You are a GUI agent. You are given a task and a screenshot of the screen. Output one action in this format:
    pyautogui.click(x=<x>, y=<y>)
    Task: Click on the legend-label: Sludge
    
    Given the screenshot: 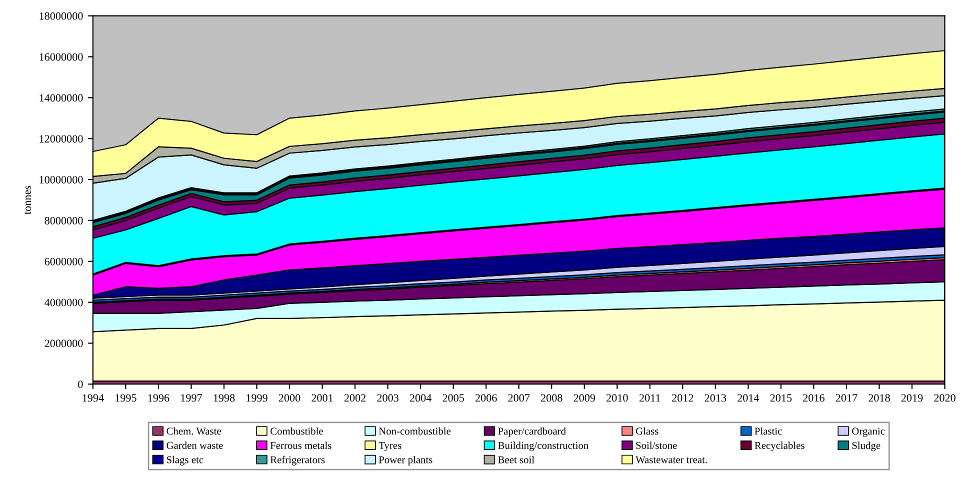 What is the action you would take?
    pyautogui.click(x=866, y=447)
    